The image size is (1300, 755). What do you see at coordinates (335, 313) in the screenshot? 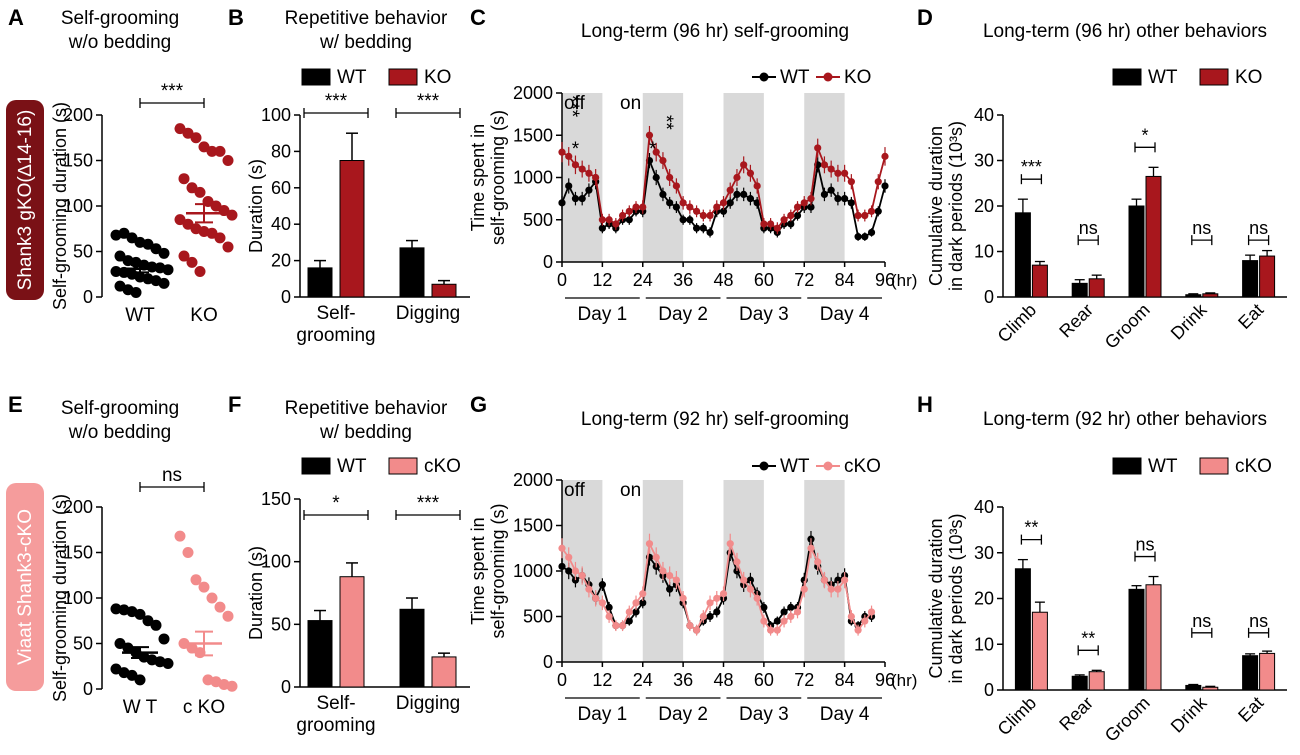
I see `panel-b-x-label-0-line-0: Self-` at bounding box center [335, 313].